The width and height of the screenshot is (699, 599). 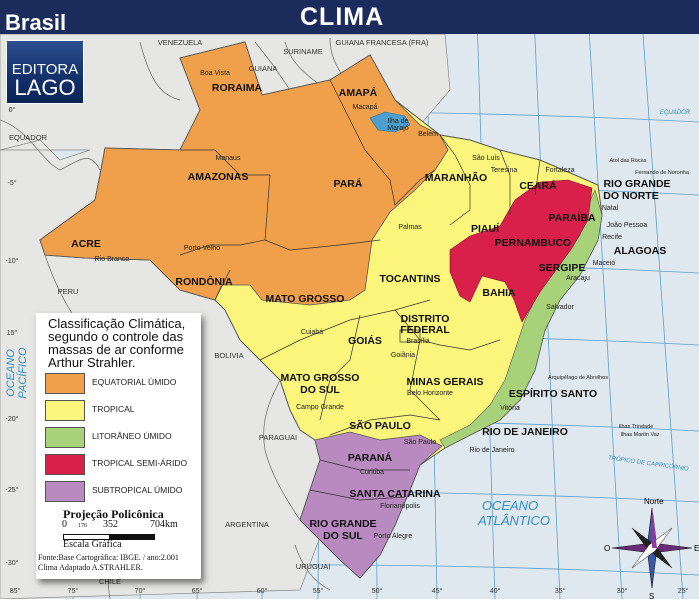 I want to click on country-label: PERU, so click(x=68, y=291).